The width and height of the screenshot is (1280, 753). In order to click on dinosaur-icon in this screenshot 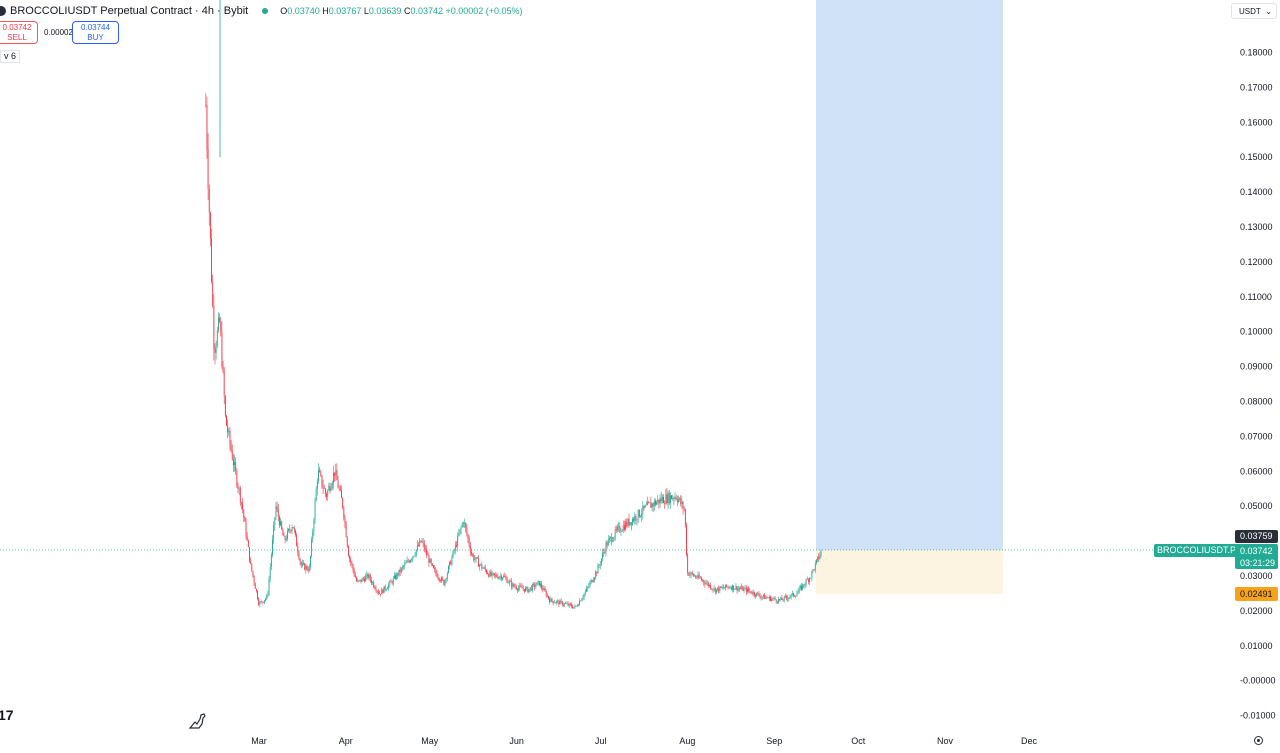, I will do `click(198, 721)`.